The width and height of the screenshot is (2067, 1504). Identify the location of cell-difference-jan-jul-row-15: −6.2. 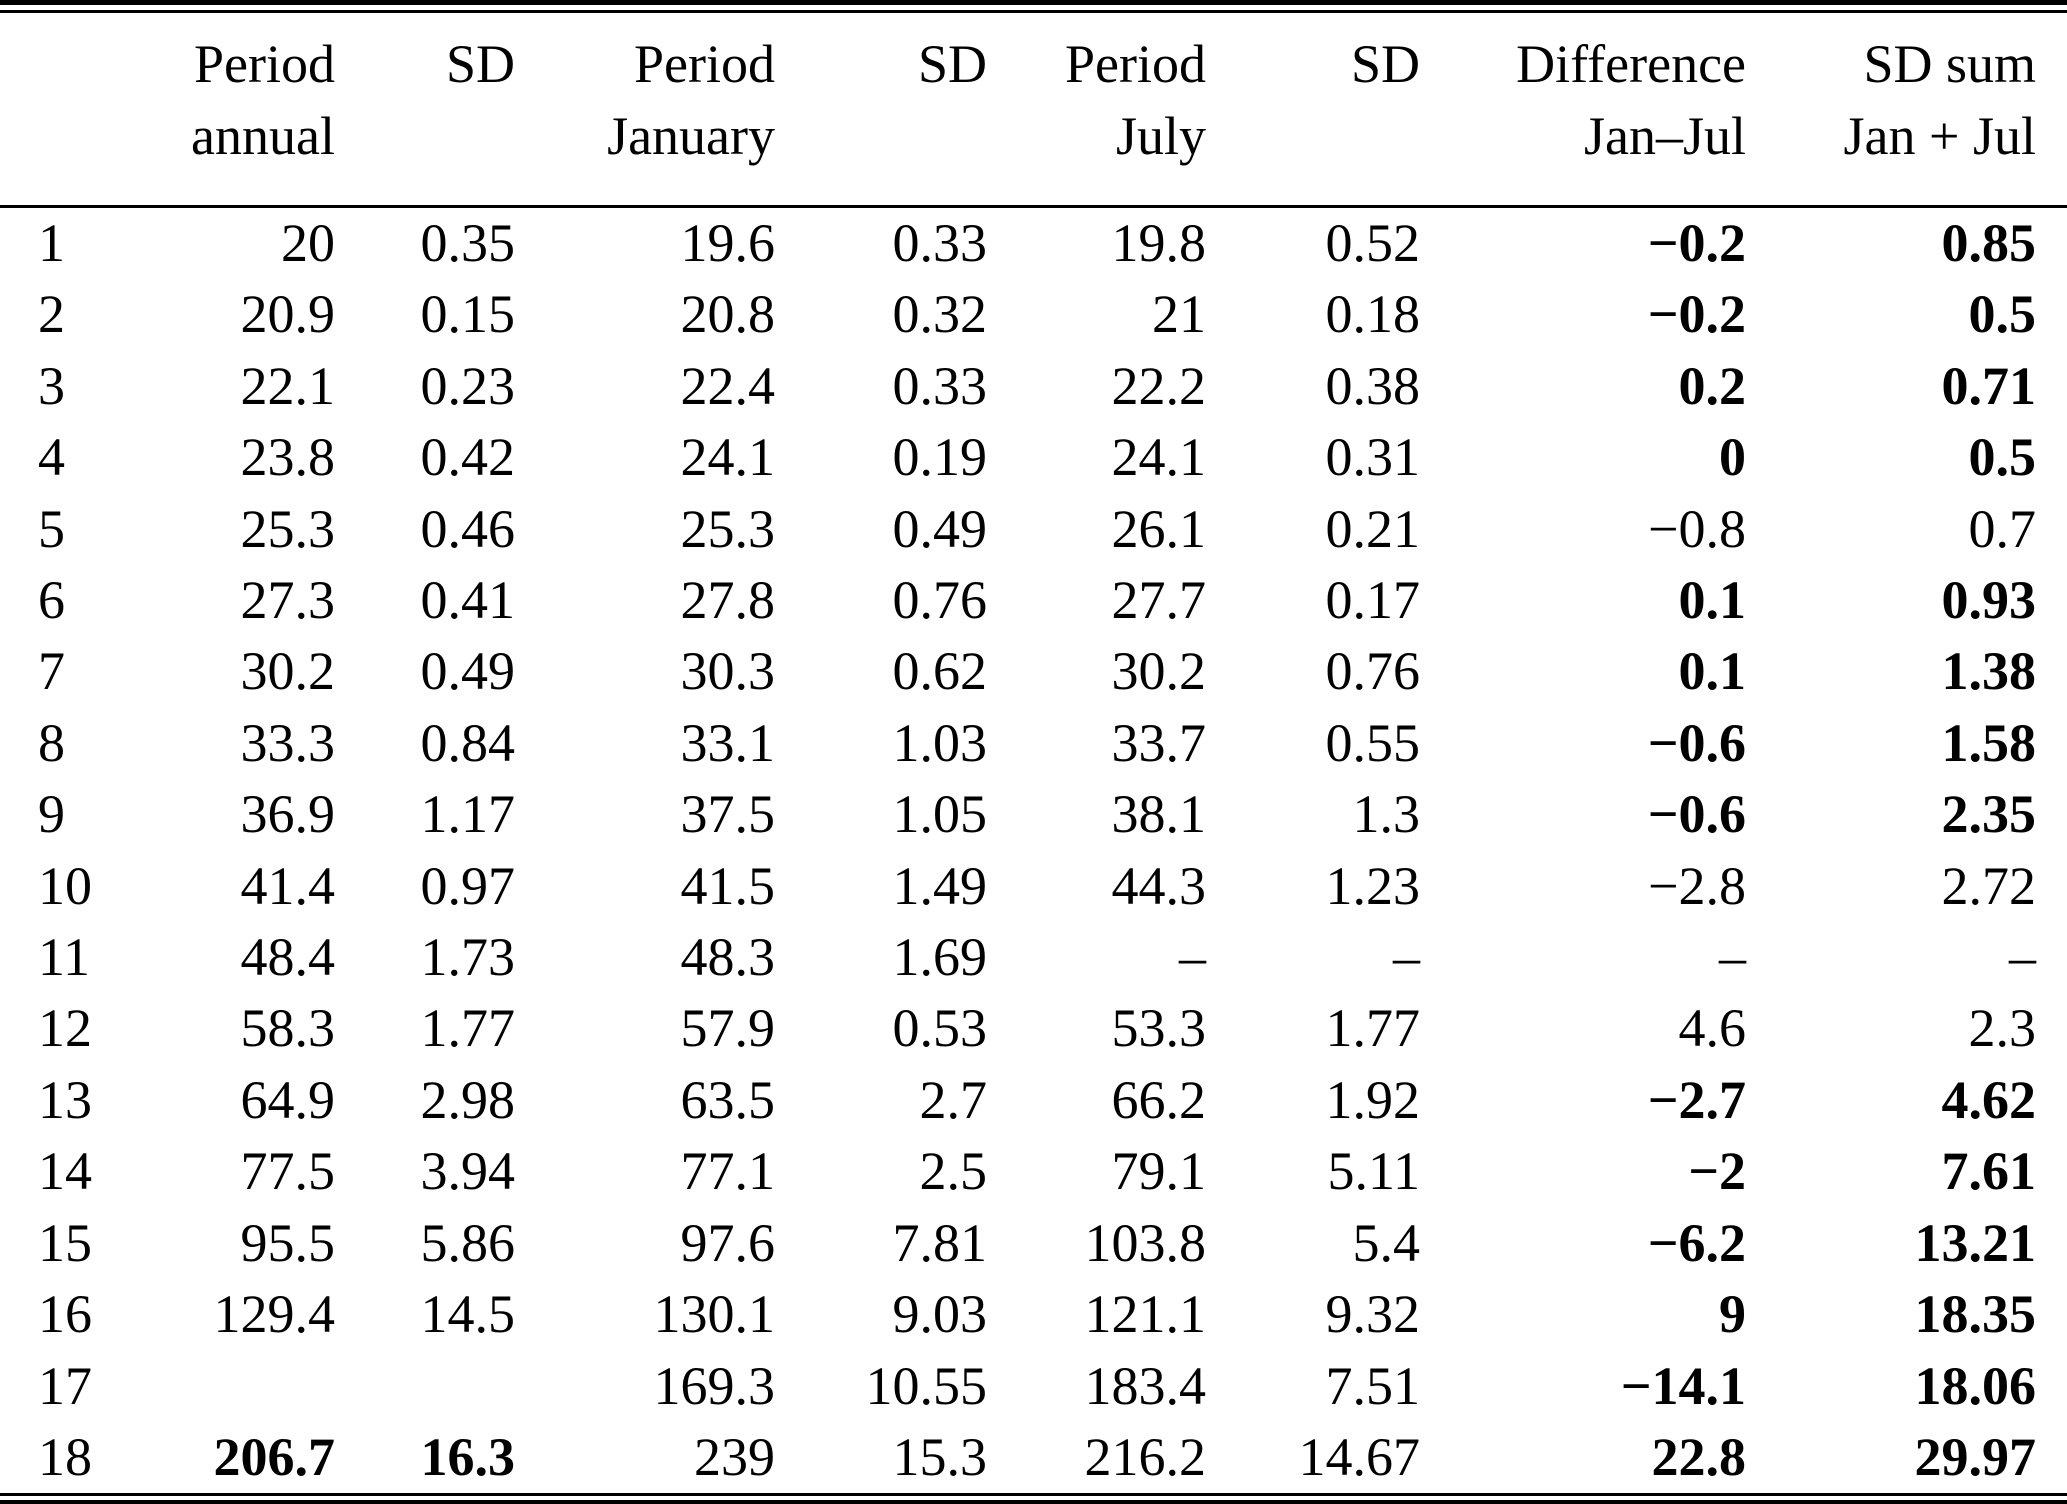
(1696, 1242).